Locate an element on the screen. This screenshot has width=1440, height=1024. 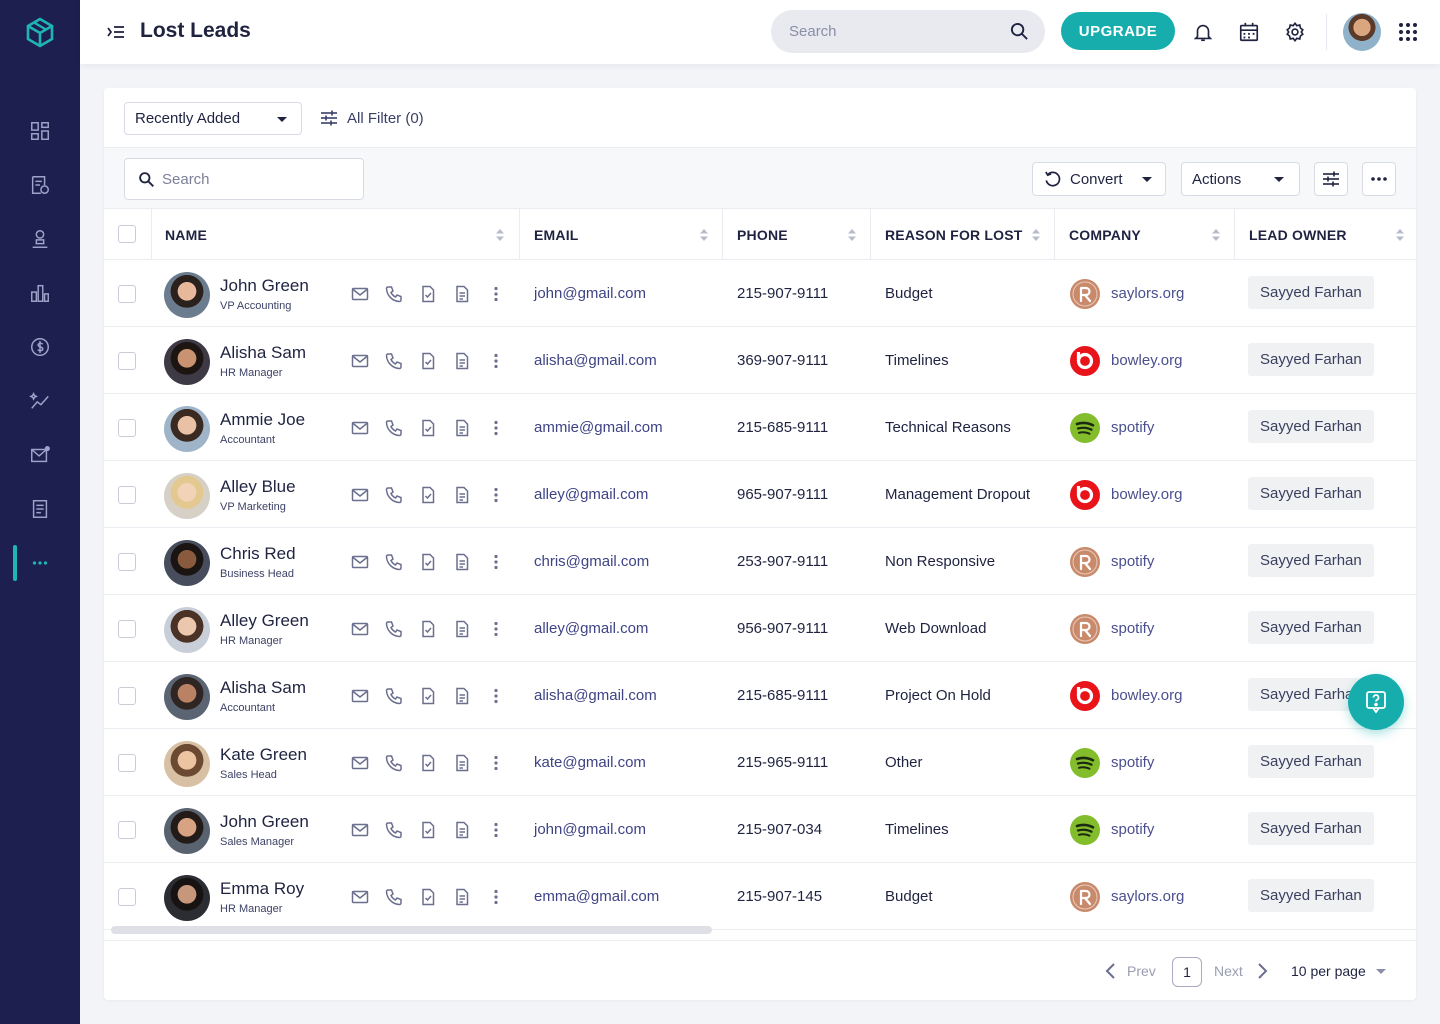
sidebar-item-dashboard is located at coordinates (40, 131).